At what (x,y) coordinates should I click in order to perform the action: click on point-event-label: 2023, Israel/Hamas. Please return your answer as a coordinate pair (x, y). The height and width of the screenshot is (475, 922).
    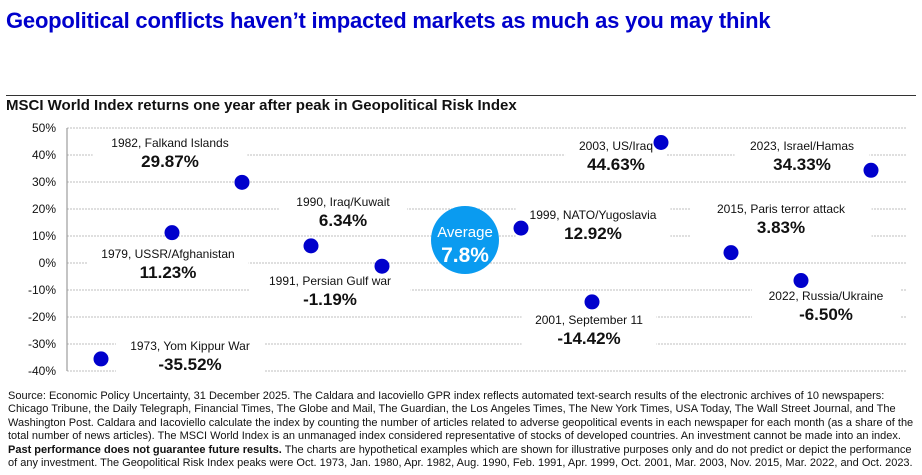
    Looking at the image, I should click on (802, 146).